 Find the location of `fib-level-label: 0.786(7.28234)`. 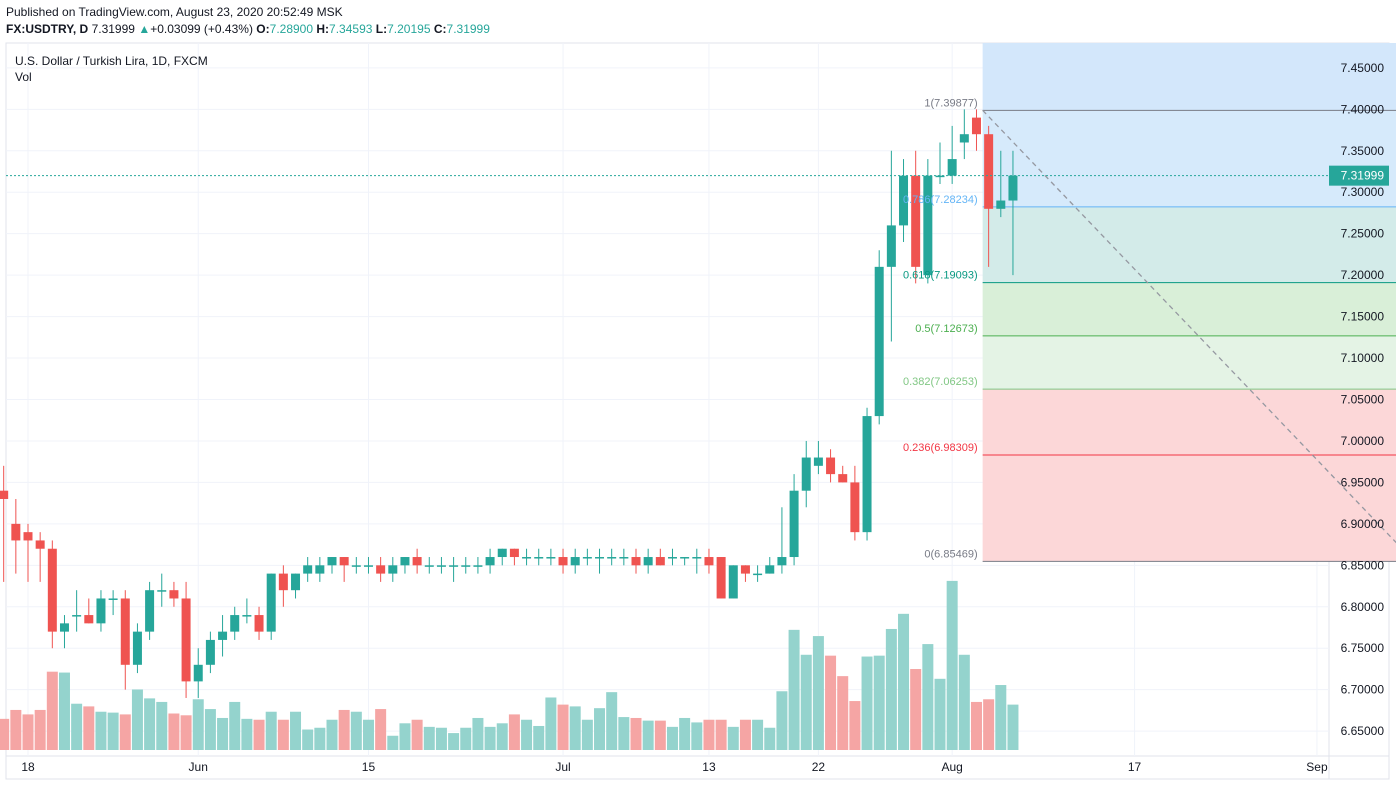

fib-level-label: 0.786(7.28234) is located at coordinates (940, 200).